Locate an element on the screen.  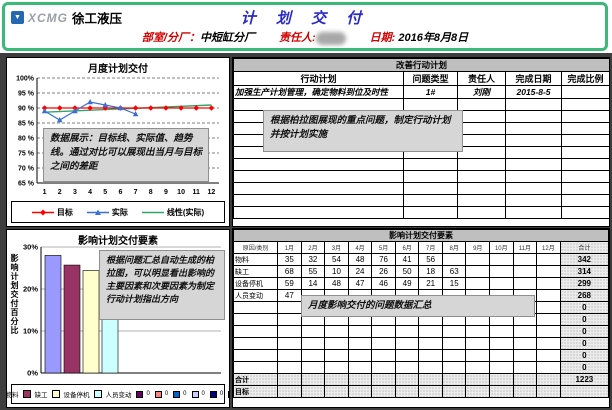
svg-text: 75 % is located at coordinates (26, 154).